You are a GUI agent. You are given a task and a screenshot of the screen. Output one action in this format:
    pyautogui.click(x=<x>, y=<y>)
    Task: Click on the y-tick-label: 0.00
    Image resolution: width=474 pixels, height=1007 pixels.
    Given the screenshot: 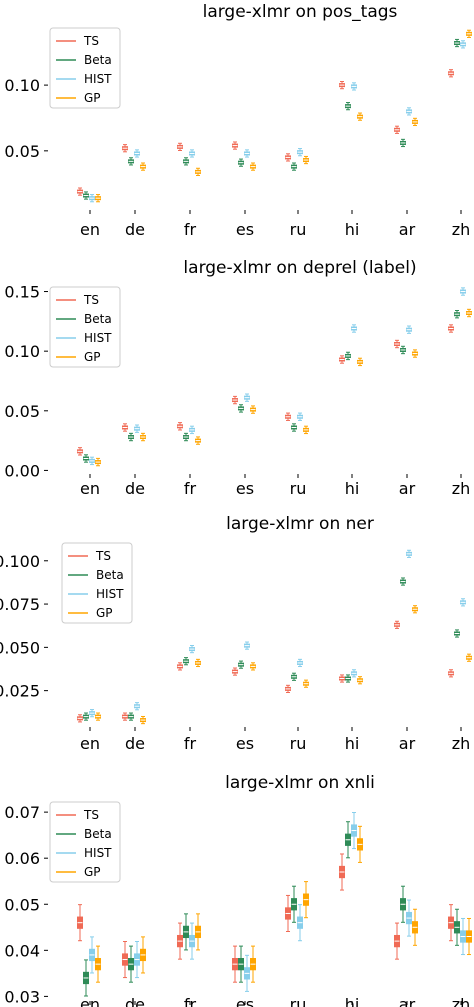 What is the action you would take?
    pyautogui.click(x=22, y=470)
    